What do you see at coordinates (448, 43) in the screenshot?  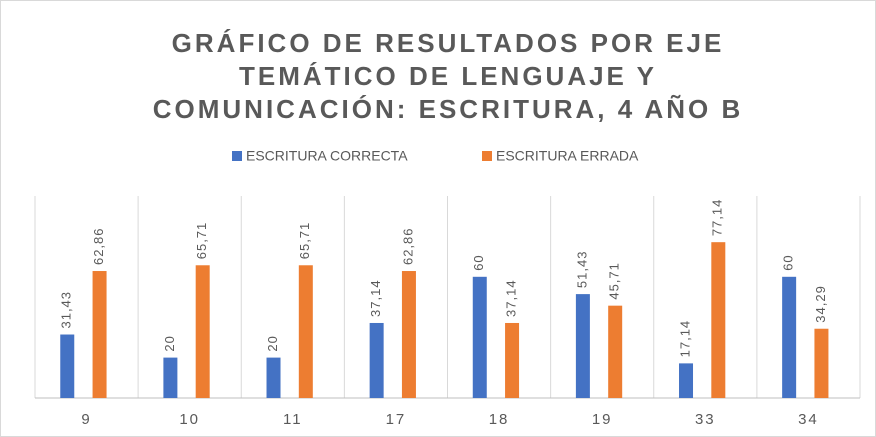 I see `chart-title: GRÁFICO DE RESULTADOS POR EJE` at bounding box center [448, 43].